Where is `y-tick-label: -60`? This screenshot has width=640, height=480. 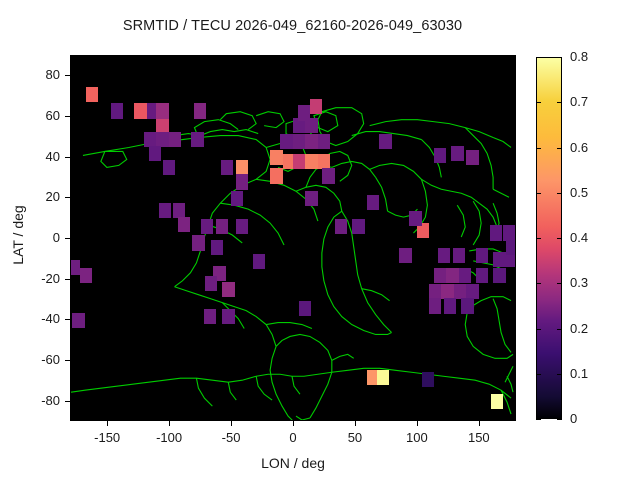
y-tick-label: -60 is located at coordinates (50, 359).